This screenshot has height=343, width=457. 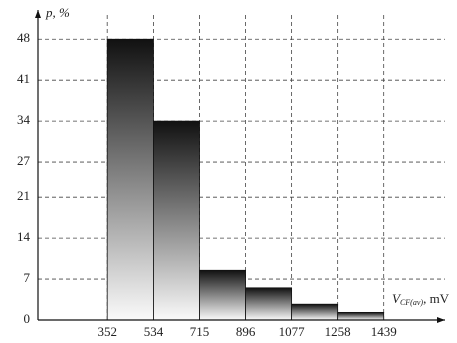 I want to click on y-tick-label: 27, so click(x=24, y=160).